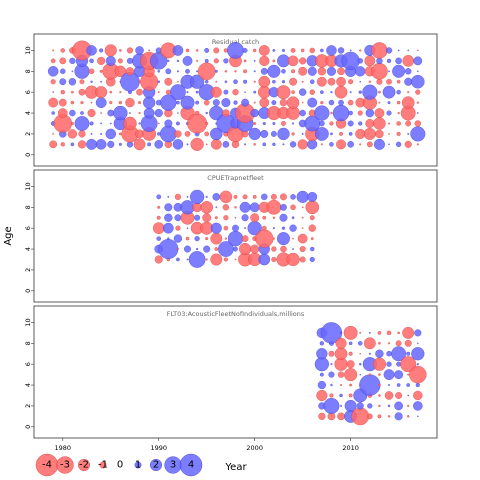 The image size is (480, 480). What do you see at coordinates (158, 448) in the screenshot?
I see `x-tick-label: 1990` at bounding box center [158, 448].